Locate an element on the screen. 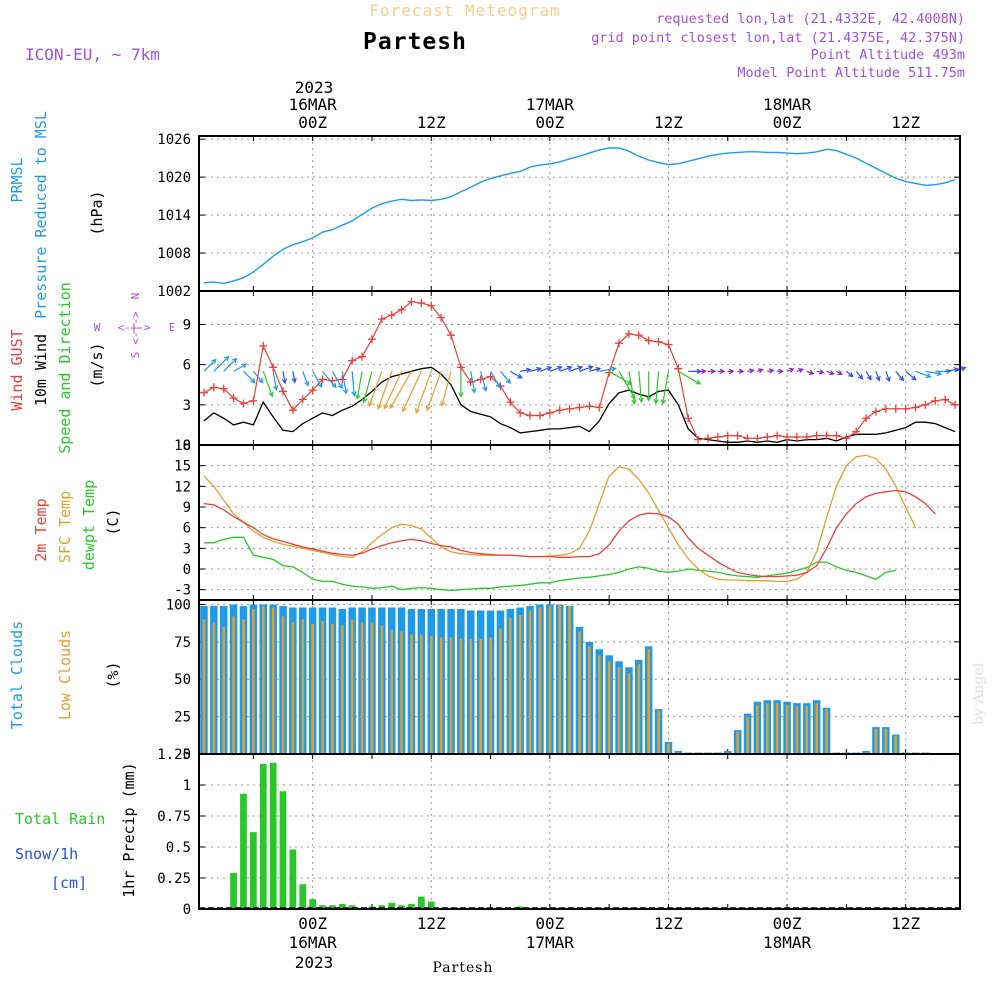  snow-label: Snow/1h is located at coordinates (46, 854).